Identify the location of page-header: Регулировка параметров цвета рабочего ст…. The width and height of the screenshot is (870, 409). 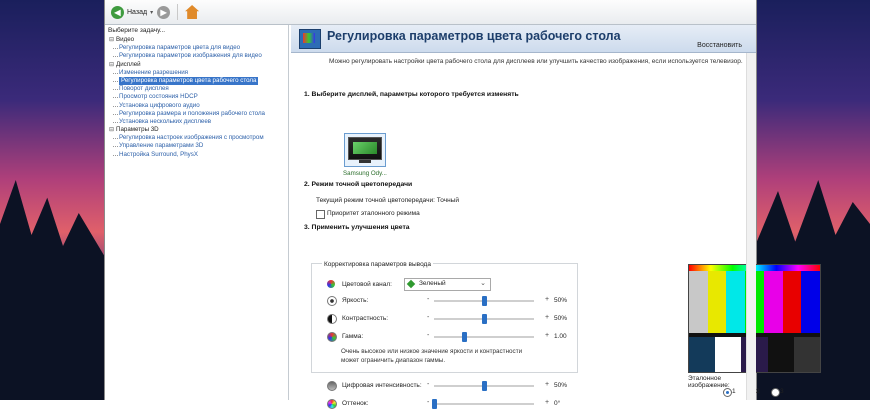
(523, 39).